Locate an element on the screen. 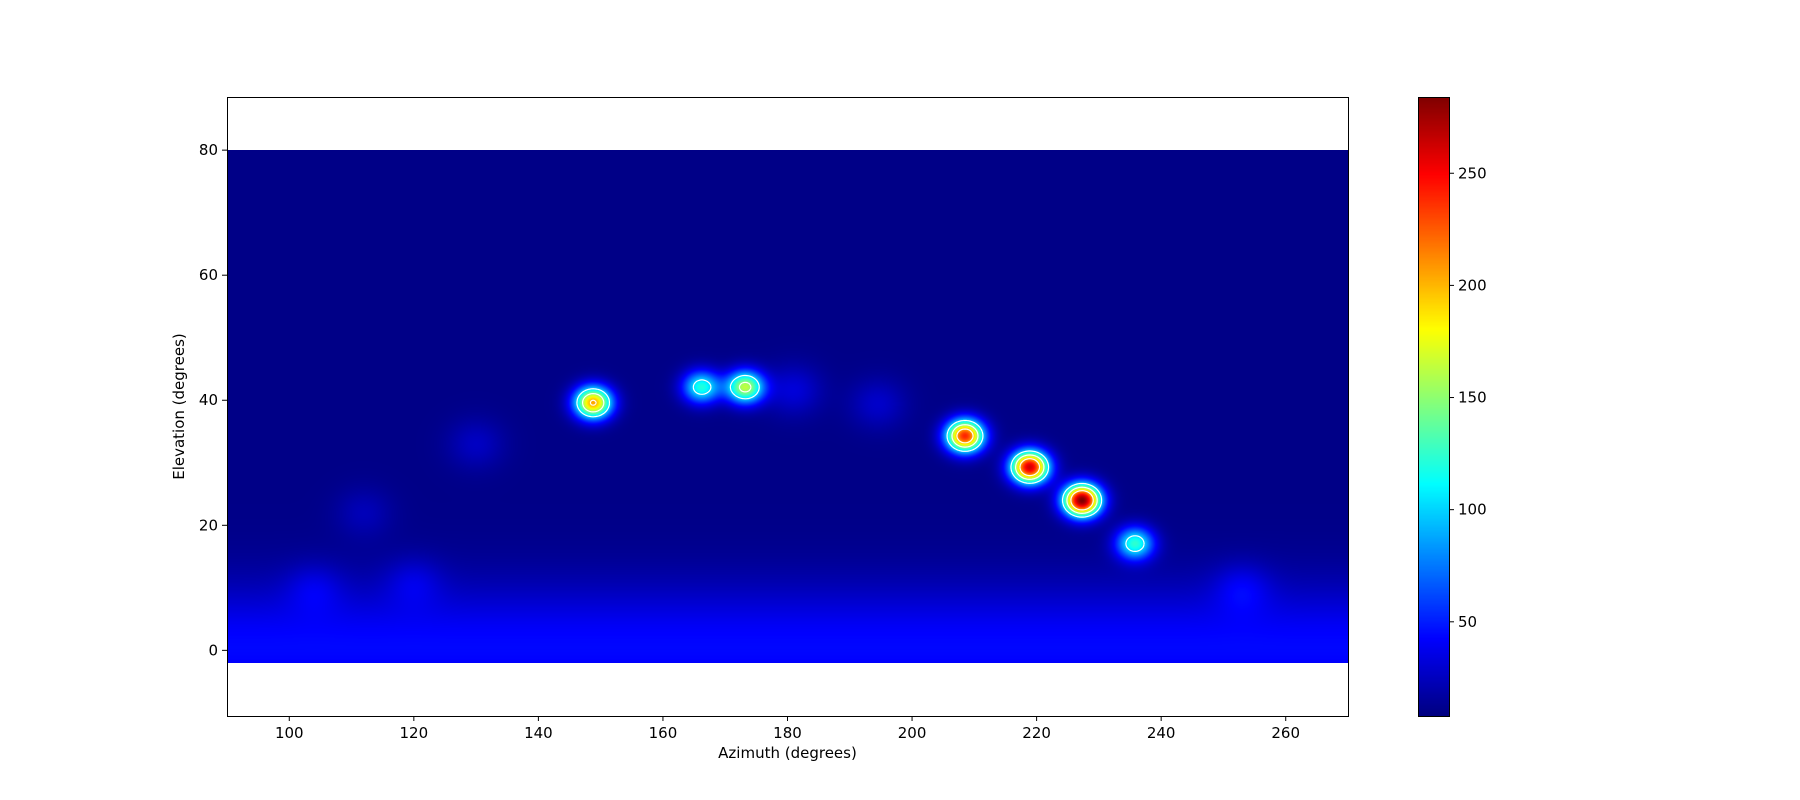 Image resolution: width=1800 pixels, height=800 pixels. colorbar-canvas-container is located at coordinates (1433, 406).